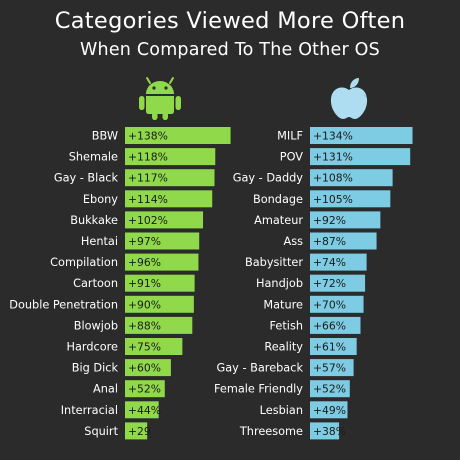 This screenshot has height=460, width=460. I want to click on apple-value-label-15: +38%, so click(329, 431).